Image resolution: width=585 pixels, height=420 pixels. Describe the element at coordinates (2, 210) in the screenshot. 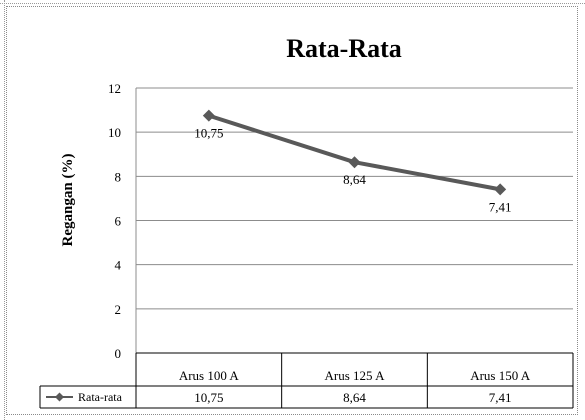

I see `window-left-edge` at that location.